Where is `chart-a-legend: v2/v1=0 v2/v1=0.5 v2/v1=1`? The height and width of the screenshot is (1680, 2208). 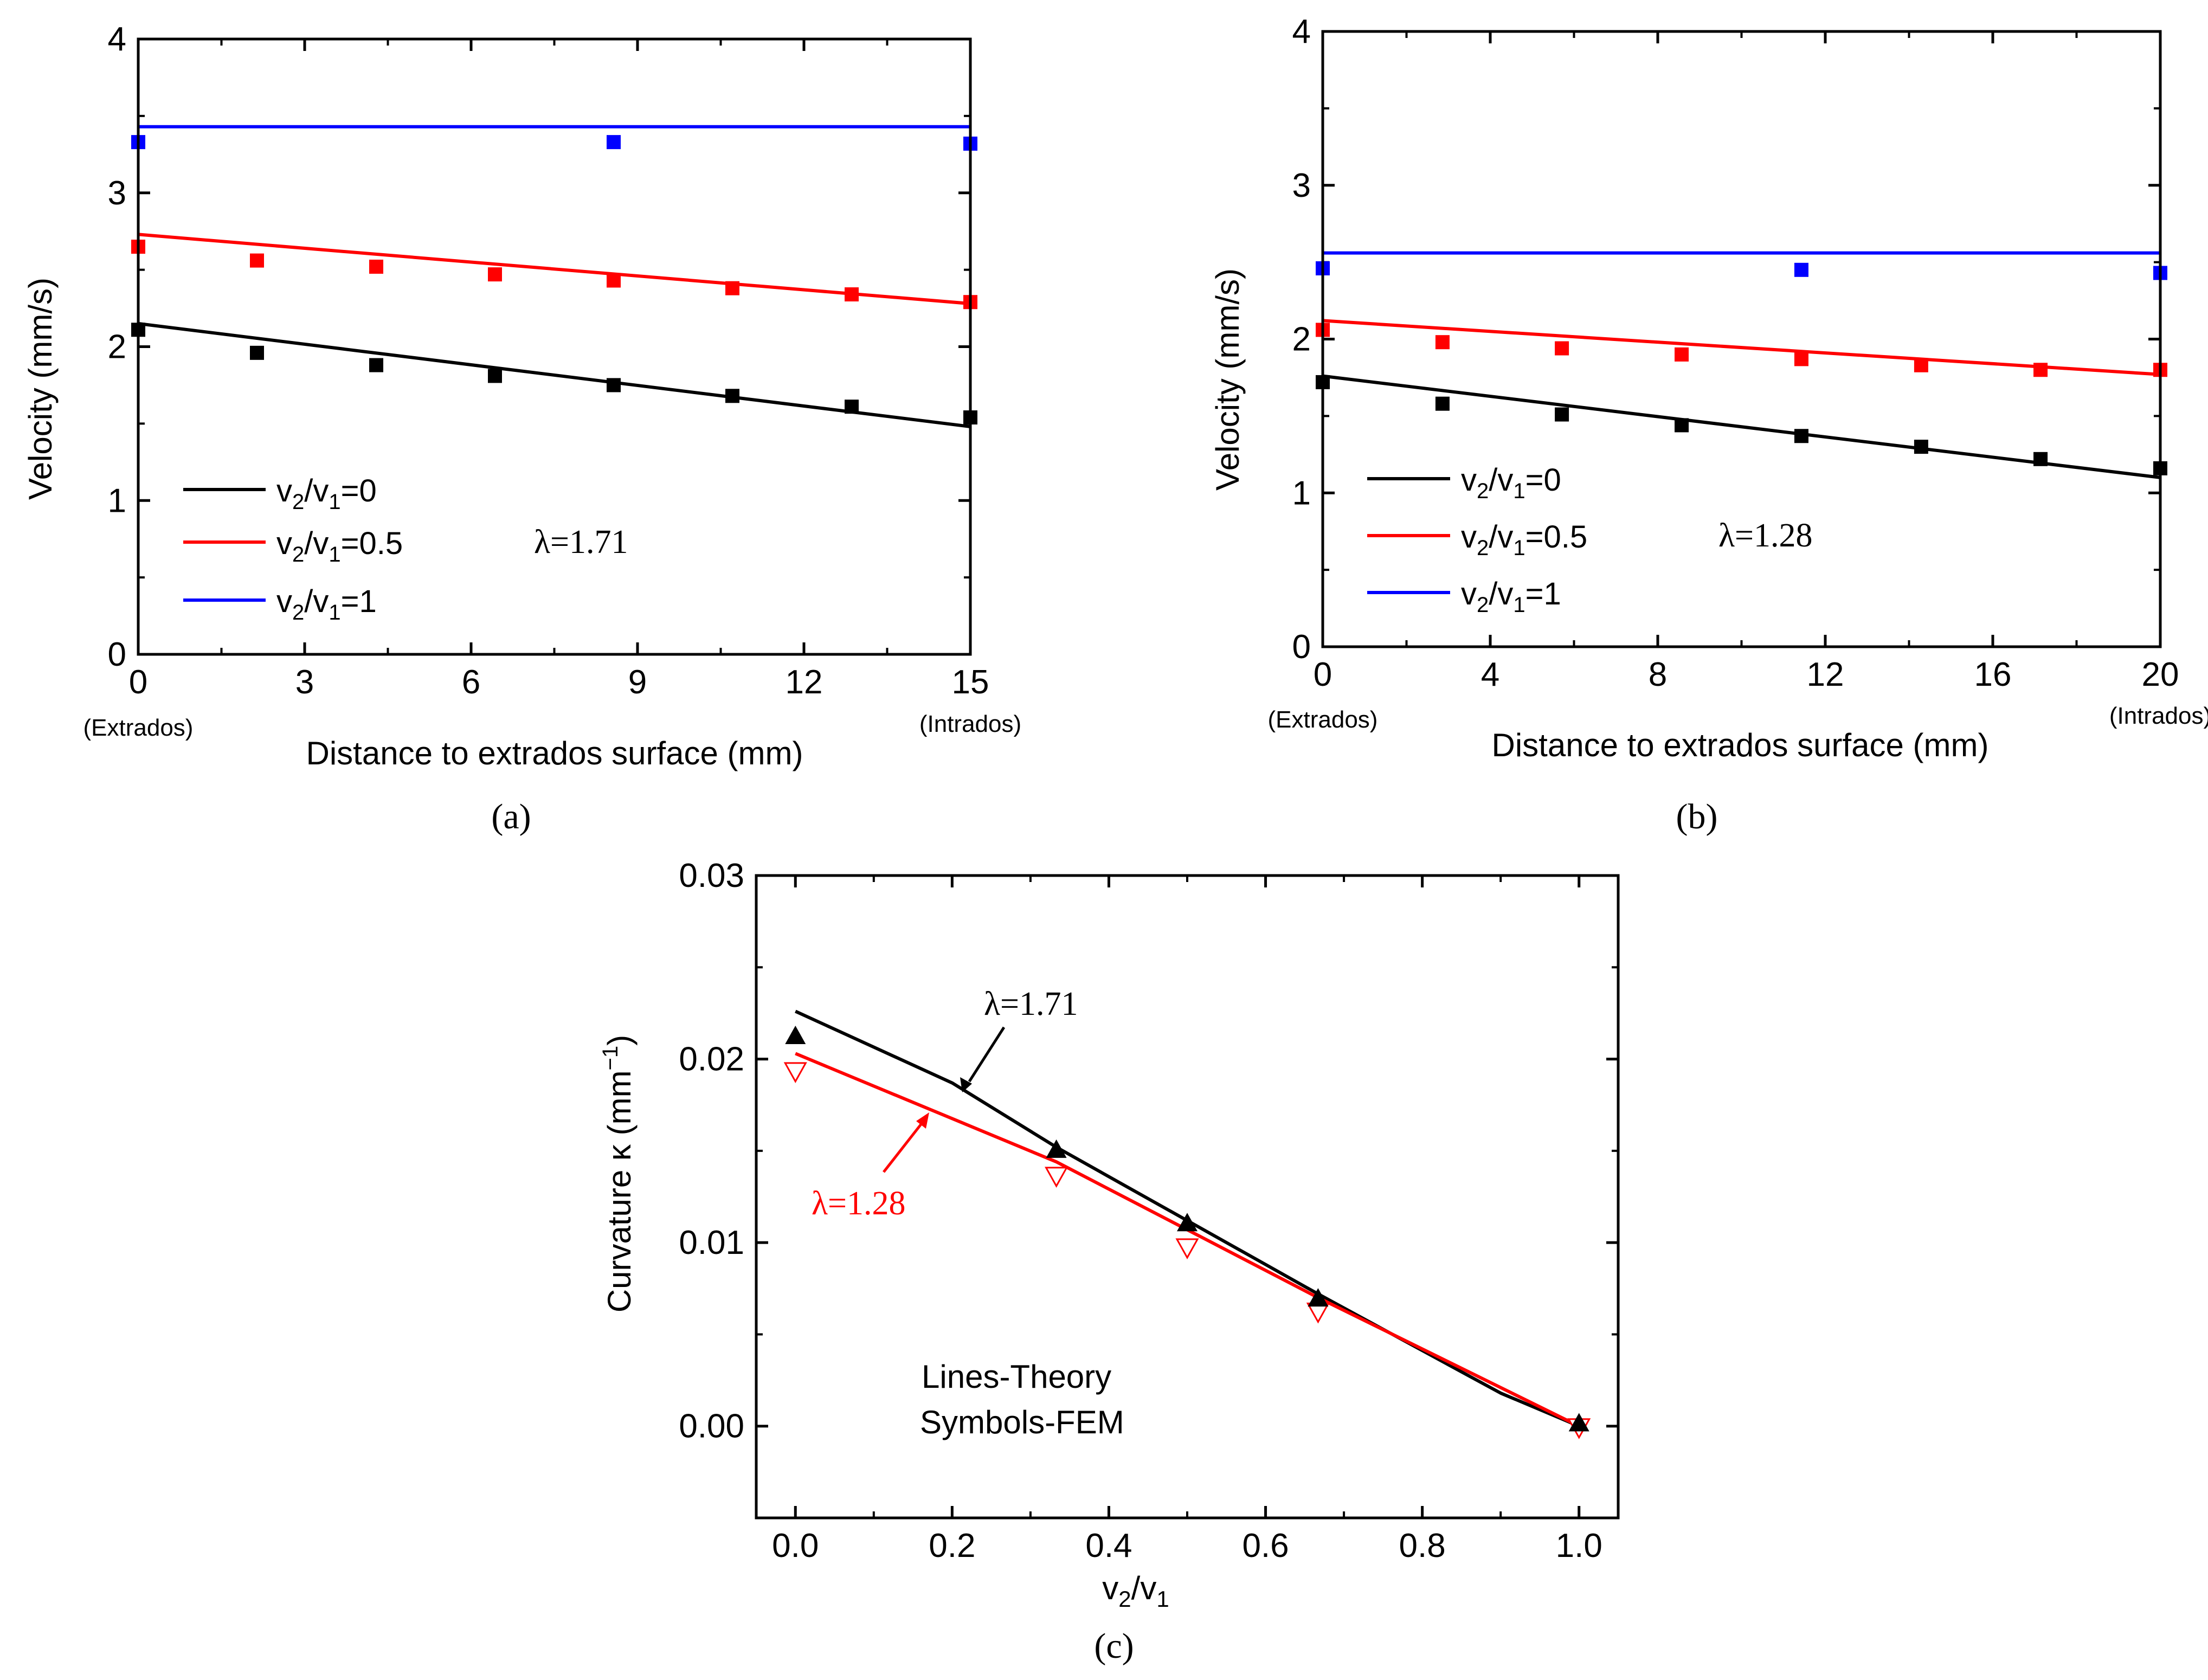 chart-a-legend: v2/v1=0 v2/v1=0.5 v2/v1=1 is located at coordinates (293, 549).